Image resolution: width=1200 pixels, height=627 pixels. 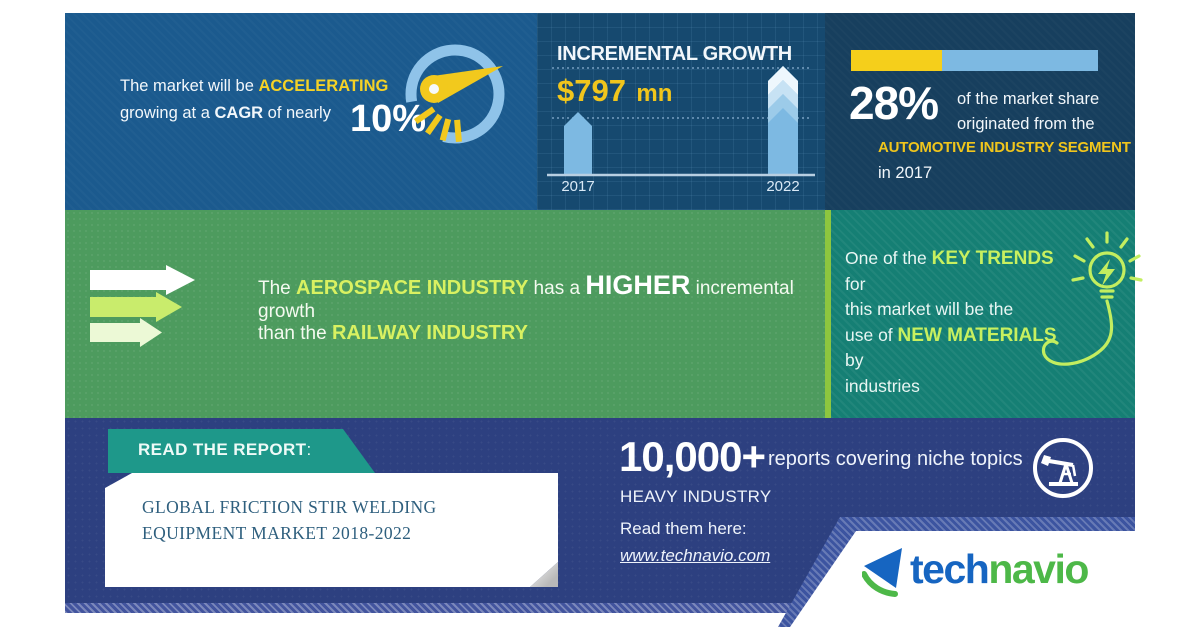 What do you see at coordinates (888, 258) in the screenshot?
I see `trend-pre: One of the` at bounding box center [888, 258].